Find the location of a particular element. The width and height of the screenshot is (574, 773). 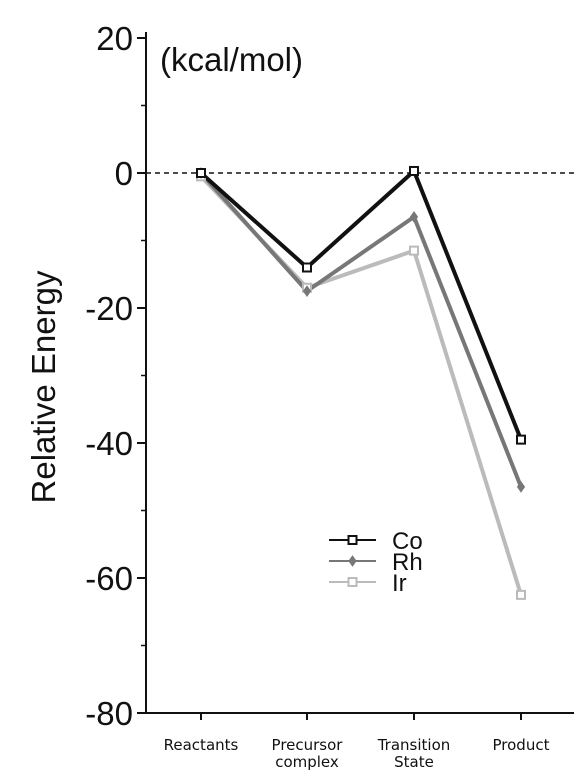

legend-label: Rh is located at coordinates (407, 562).